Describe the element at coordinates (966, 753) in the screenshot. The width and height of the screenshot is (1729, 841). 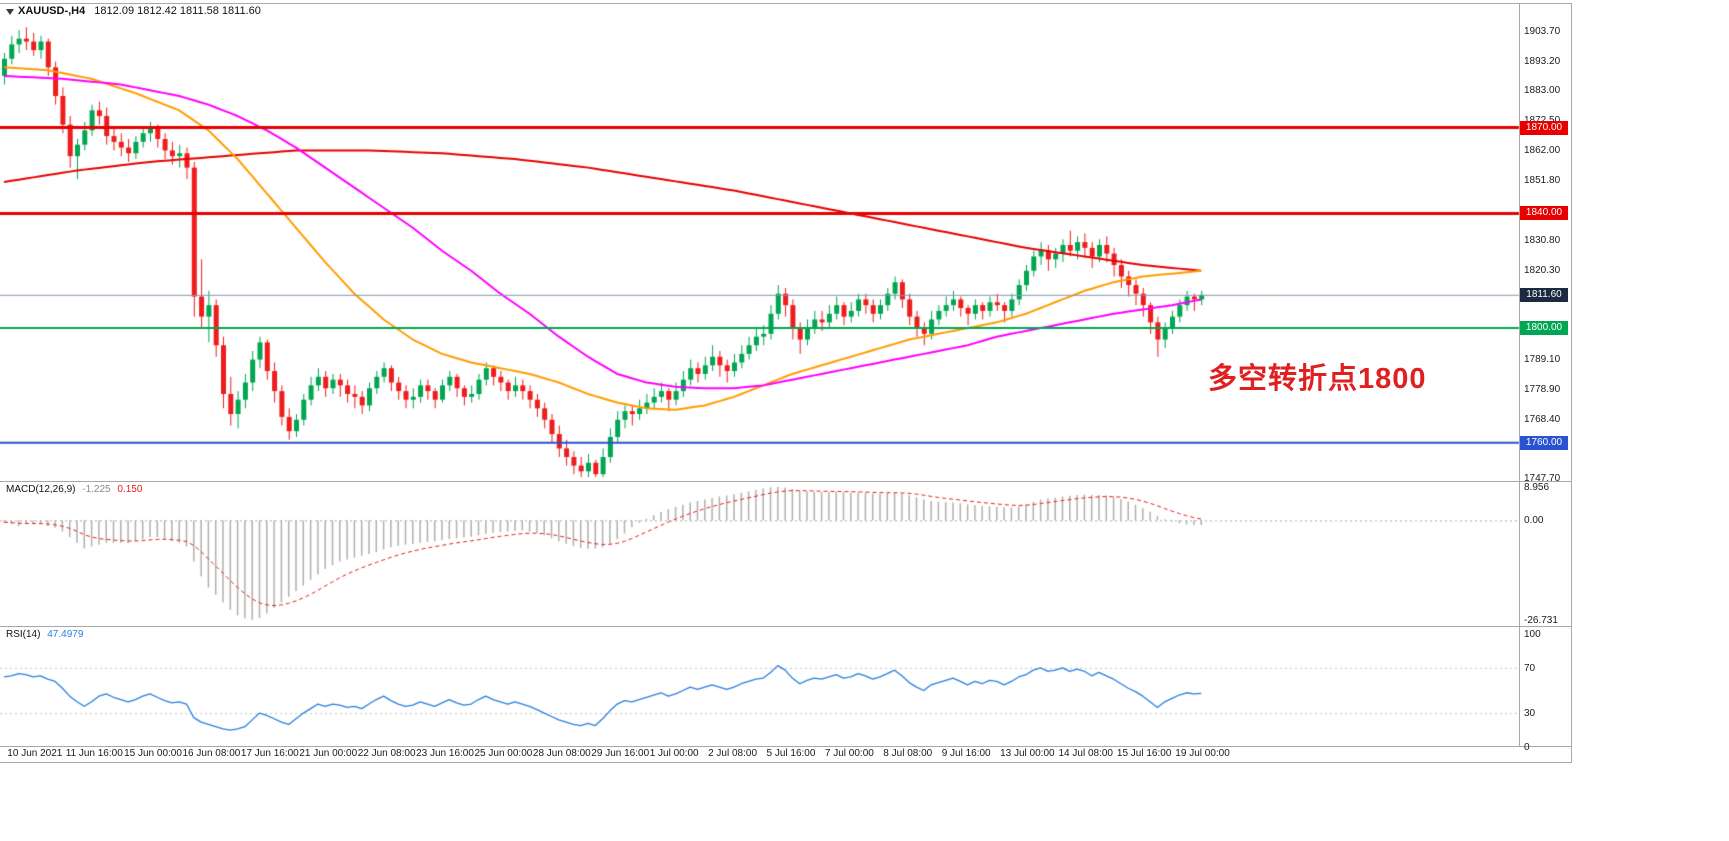
I see `time-axis-label: 9 Jul 16:00` at that location.